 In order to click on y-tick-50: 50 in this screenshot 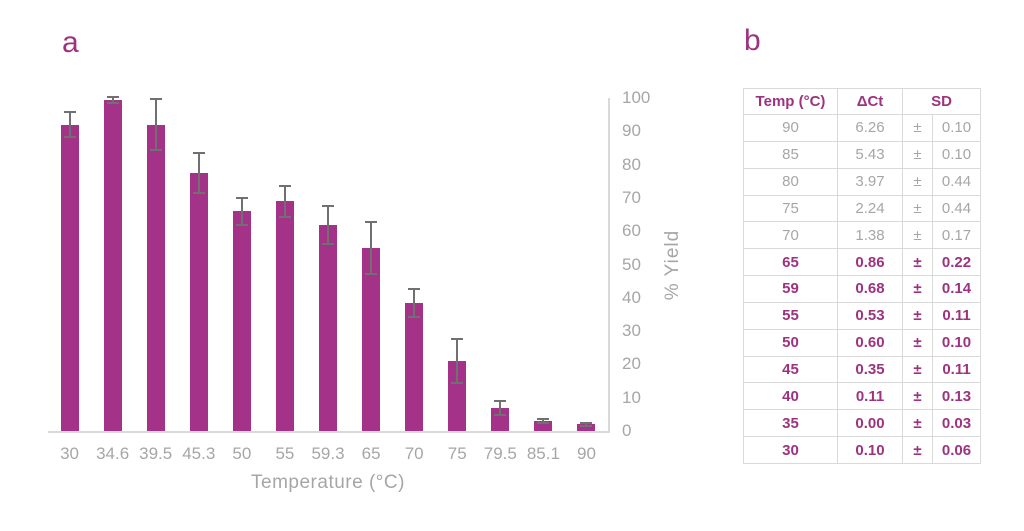, I will do `click(631, 264)`.